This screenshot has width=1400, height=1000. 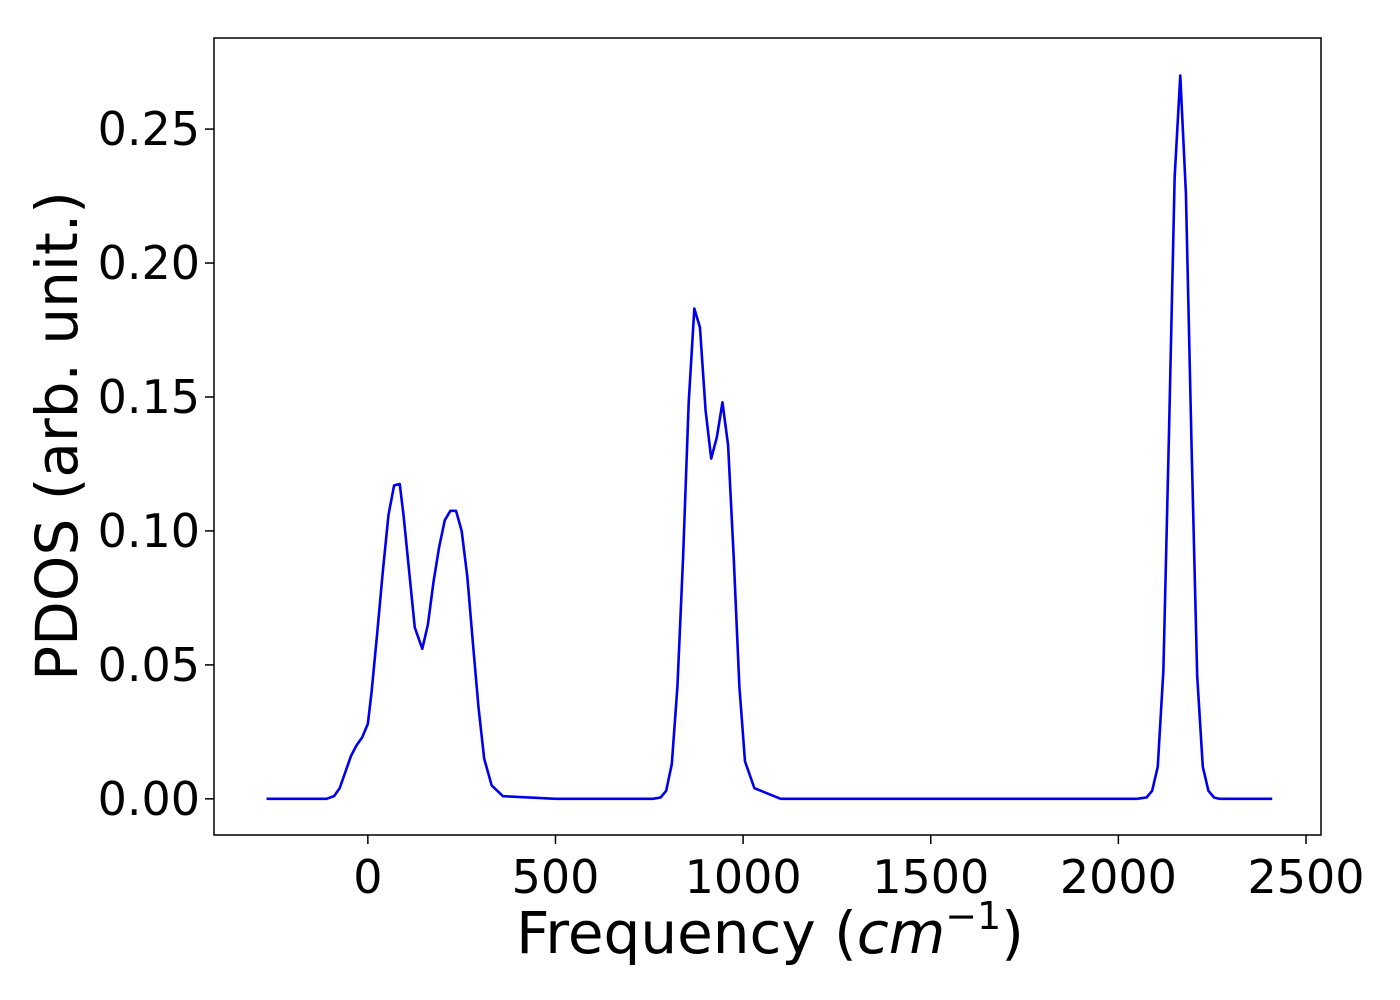 What do you see at coordinates (686, 933) in the screenshot?
I see `x-axis-label-prefix: Frequency (` at bounding box center [686, 933].